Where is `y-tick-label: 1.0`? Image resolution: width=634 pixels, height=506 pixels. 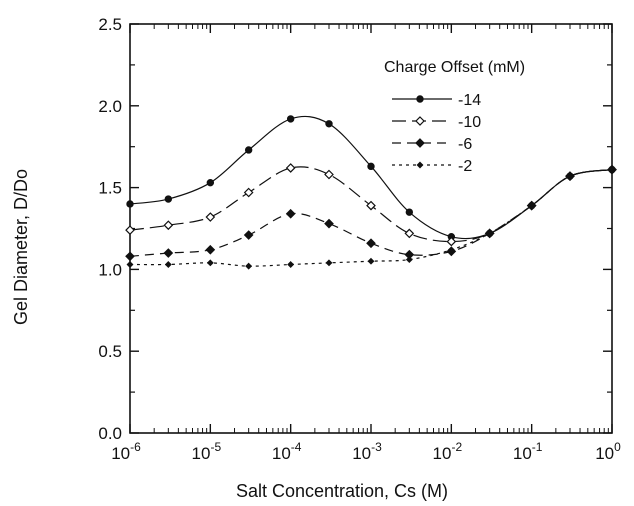 y-tick-label: 1.0 is located at coordinates (110, 269).